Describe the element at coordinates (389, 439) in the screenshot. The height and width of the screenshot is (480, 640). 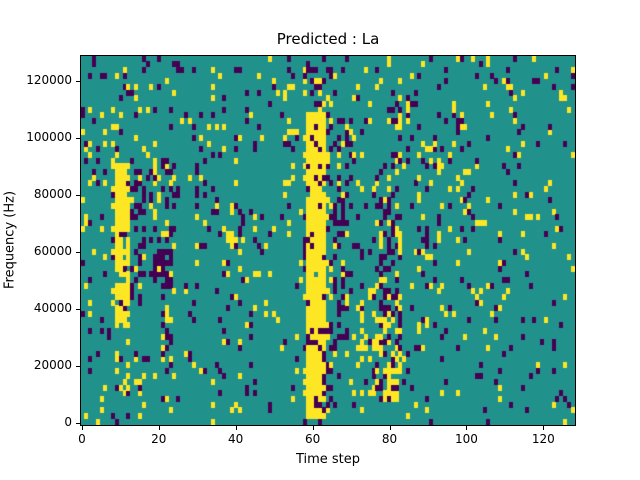
I see `x-tick-label: 80` at that location.